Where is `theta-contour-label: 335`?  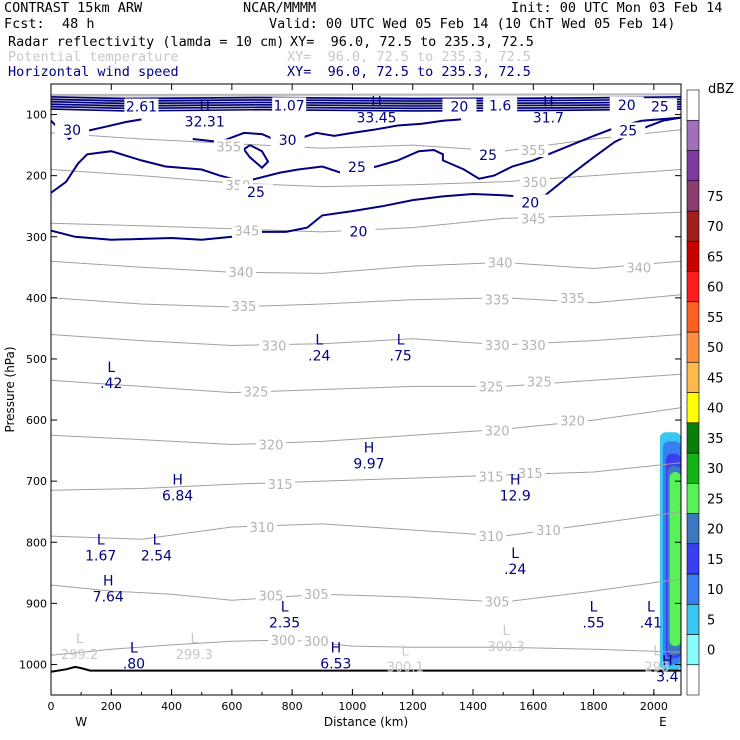 theta-contour-label: 335 is located at coordinates (497, 301).